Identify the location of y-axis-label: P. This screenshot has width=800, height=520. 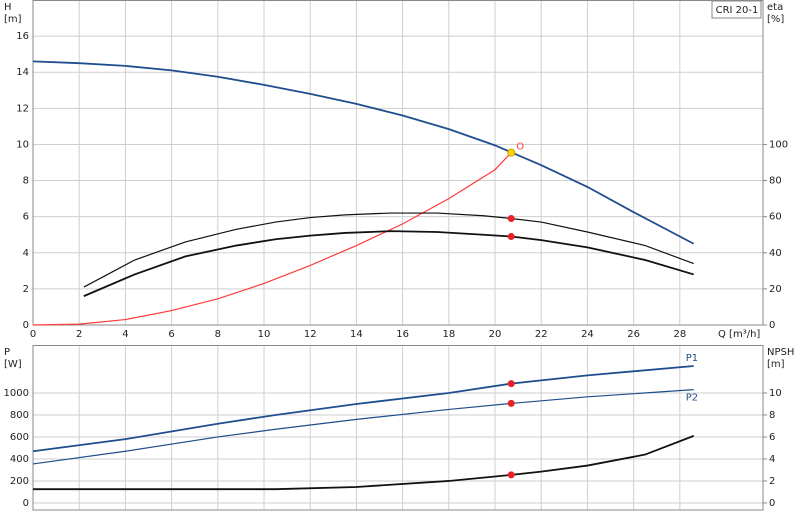
(7, 352).